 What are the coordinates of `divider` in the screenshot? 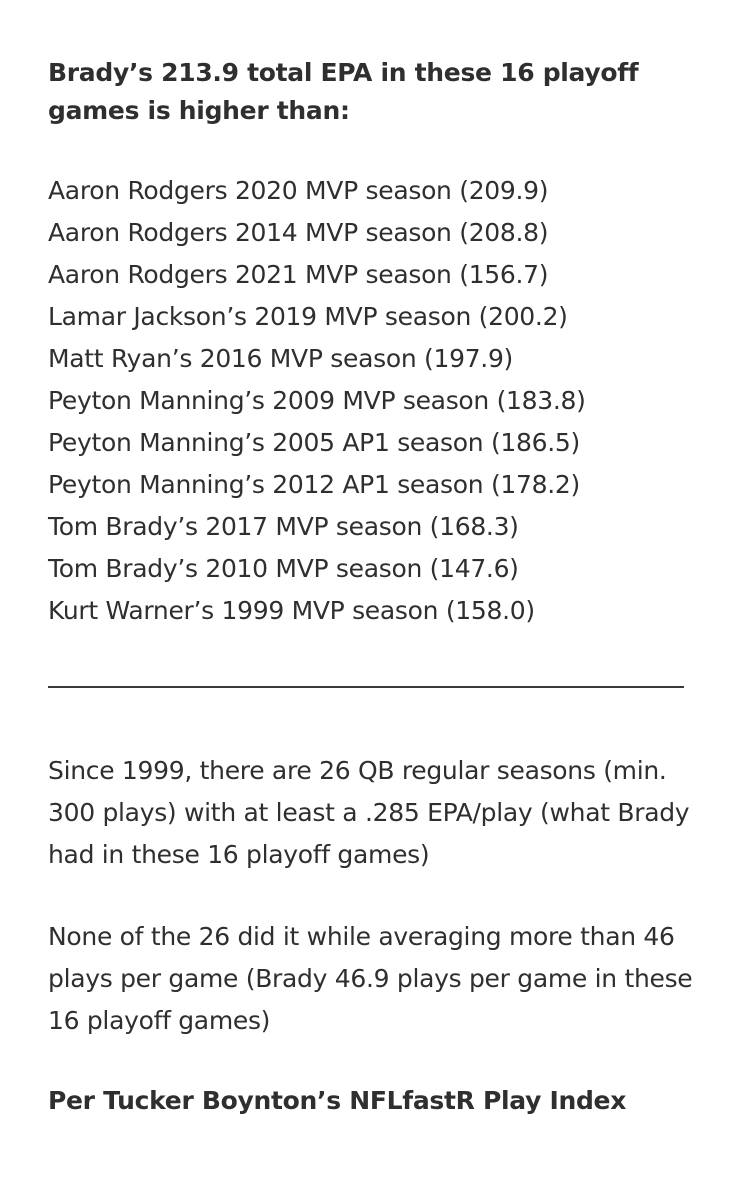 It's located at (366, 687).